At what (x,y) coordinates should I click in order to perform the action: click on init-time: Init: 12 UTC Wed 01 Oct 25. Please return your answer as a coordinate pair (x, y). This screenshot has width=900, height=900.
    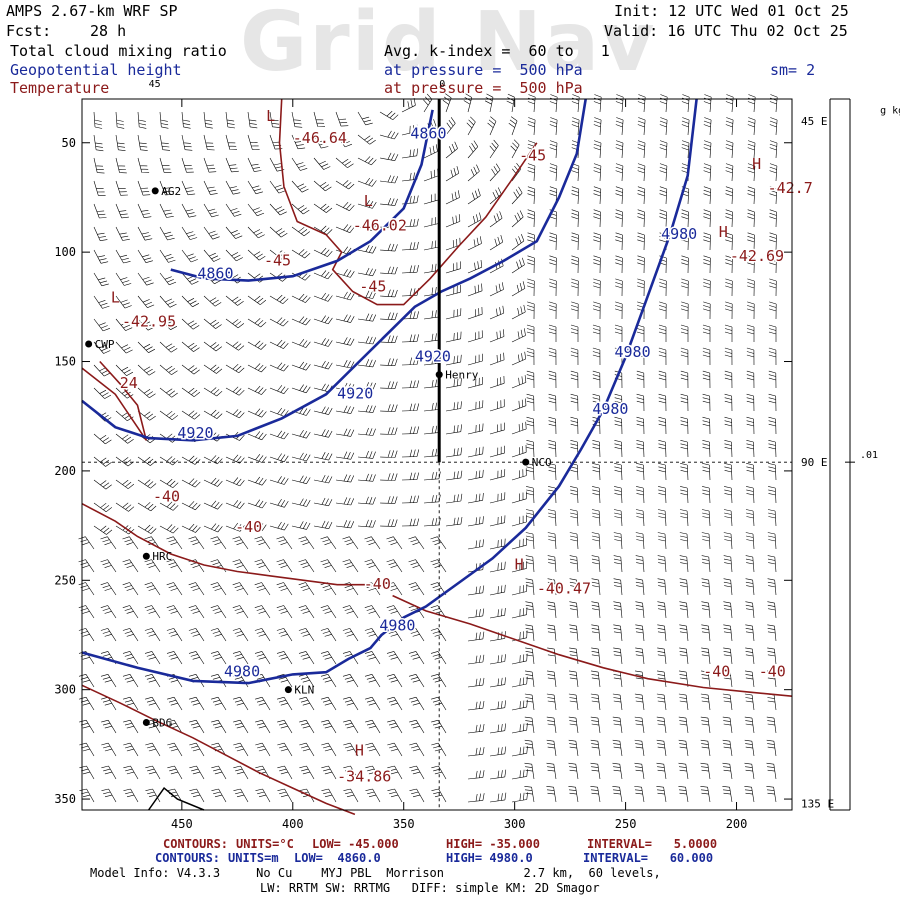
    Looking at the image, I should click on (731, 11).